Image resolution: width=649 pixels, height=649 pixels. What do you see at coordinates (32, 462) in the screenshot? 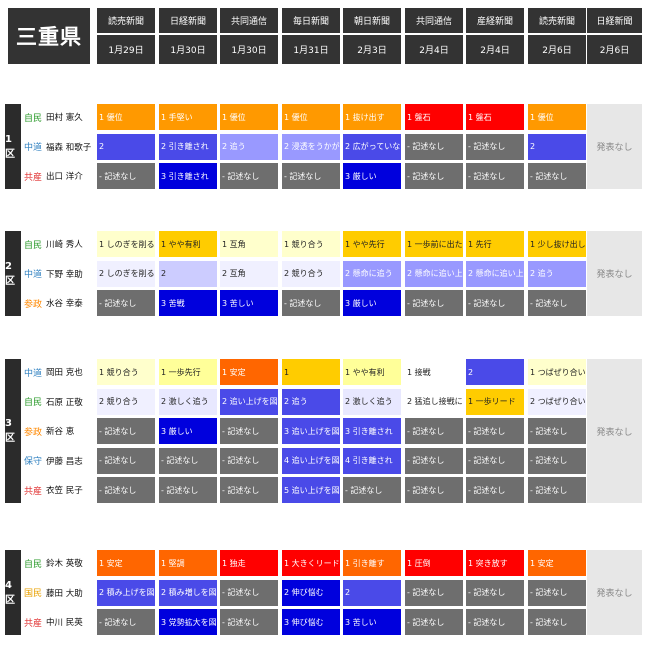
I see `party-label: 保守` at bounding box center [32, 462].